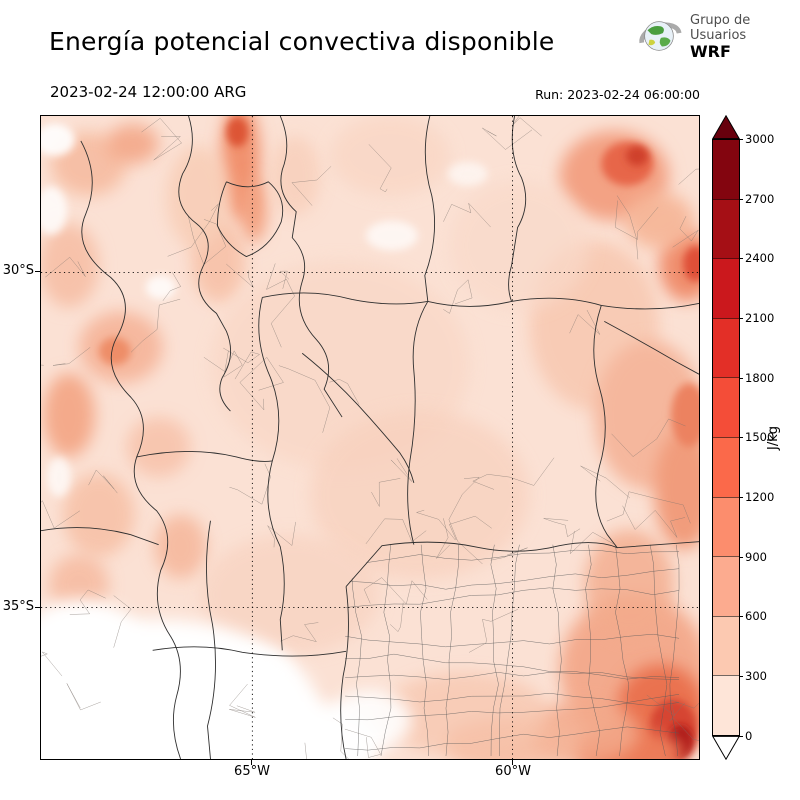  I want to click on department-boundaries-dense, so click(512, 650).